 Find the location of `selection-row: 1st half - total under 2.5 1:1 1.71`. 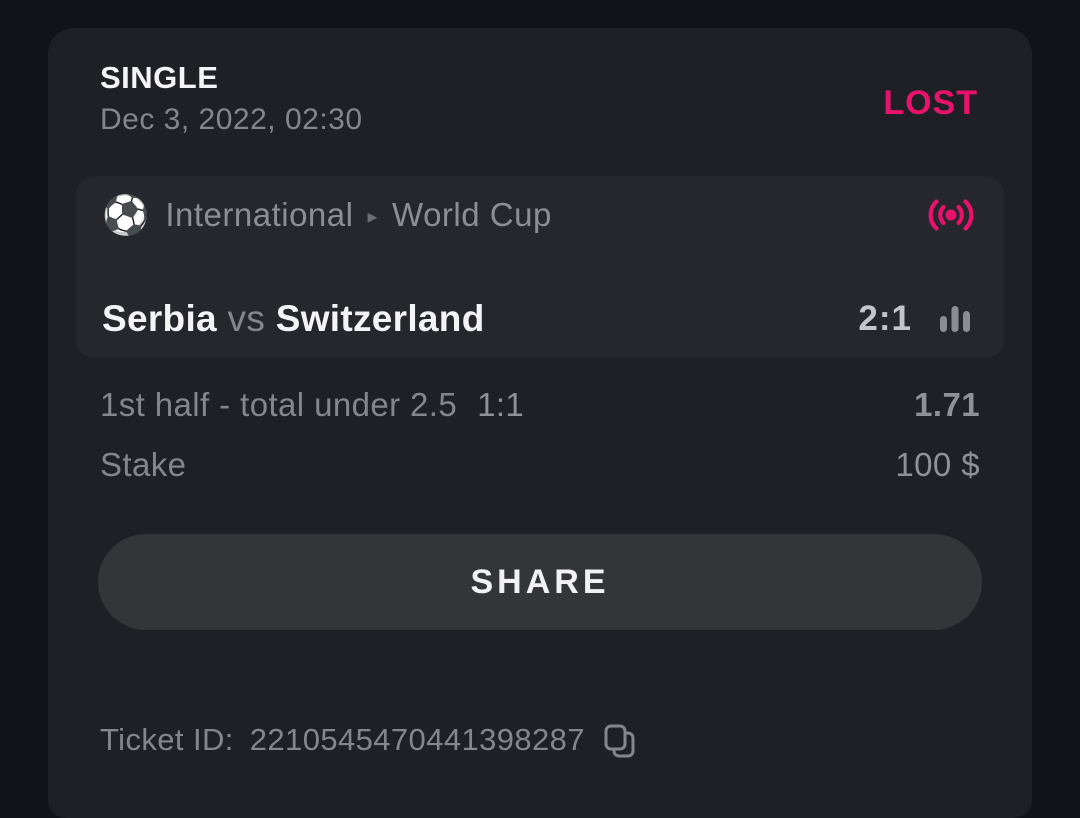

selection-row: 1st half - total under 2.5 1:1 1.71 is located at coordinates (540, 405).